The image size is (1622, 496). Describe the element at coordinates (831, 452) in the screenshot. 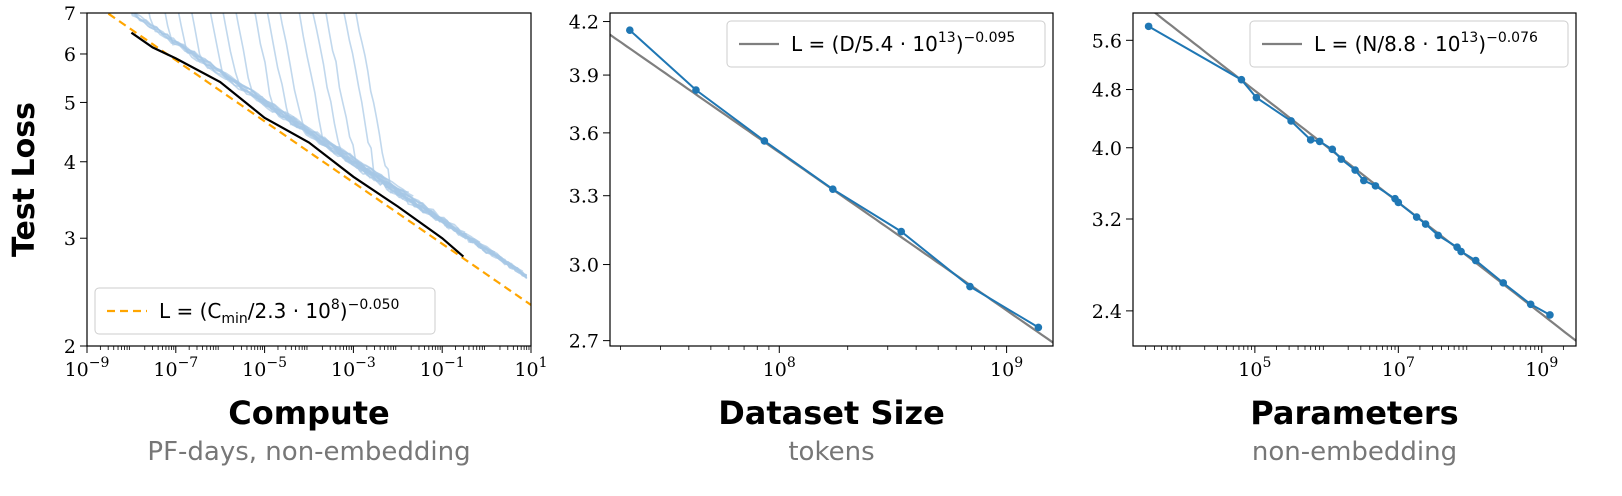

I see `x-axis-sublabel: tokens` at that location.